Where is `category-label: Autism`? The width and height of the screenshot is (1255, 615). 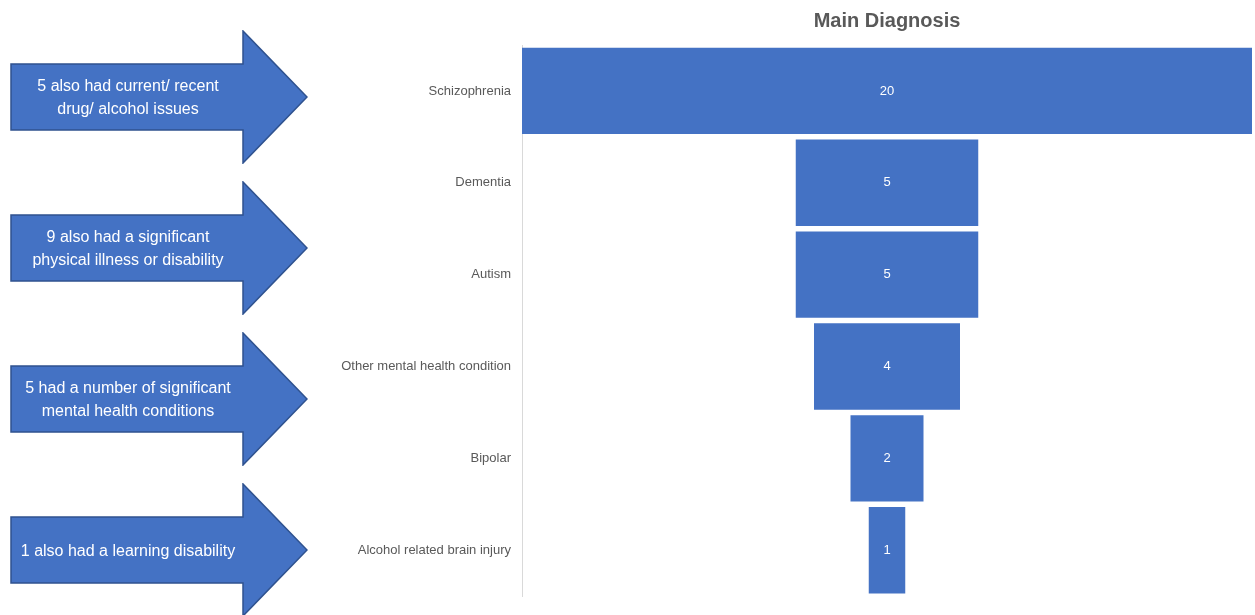
category-label: Autism is located at coordinates (491, 274).